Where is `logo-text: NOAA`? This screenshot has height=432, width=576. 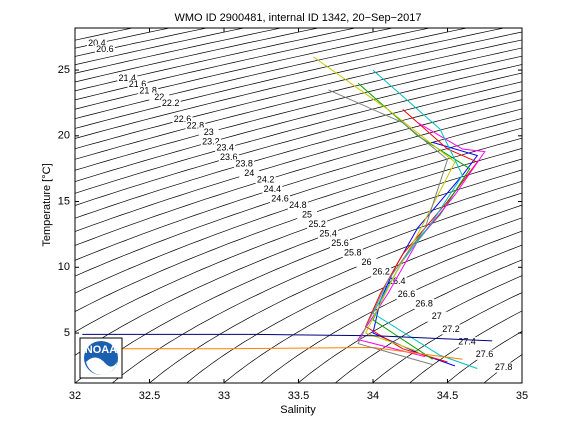
logo-text: NOAA is located at coordinates (101, 350).